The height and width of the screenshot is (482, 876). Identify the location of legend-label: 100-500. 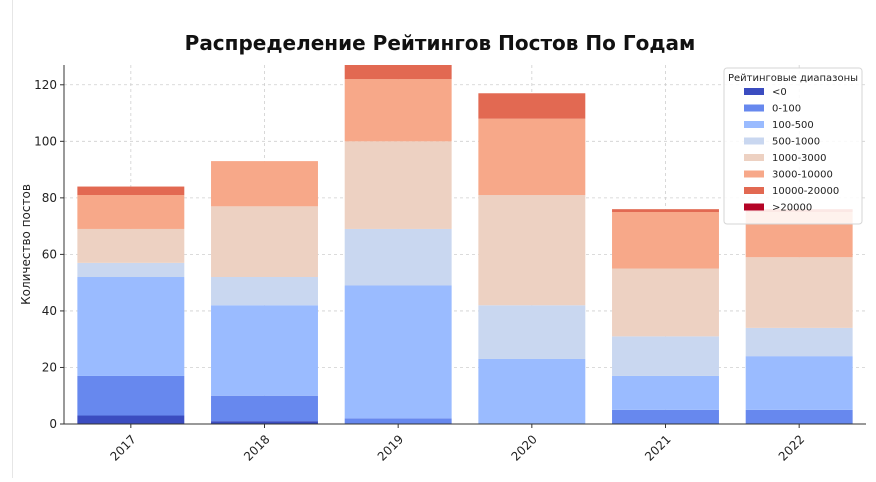
(793, 125).